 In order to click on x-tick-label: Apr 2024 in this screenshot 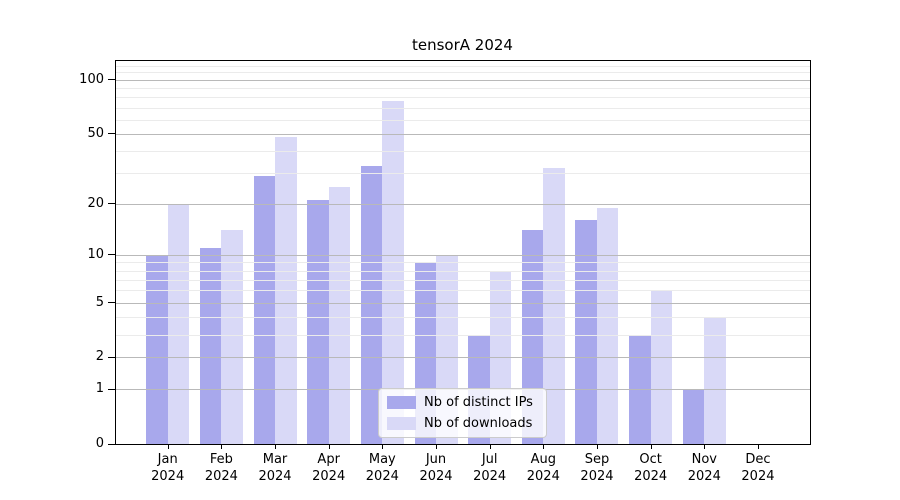, I will do `click(329, 468)`.